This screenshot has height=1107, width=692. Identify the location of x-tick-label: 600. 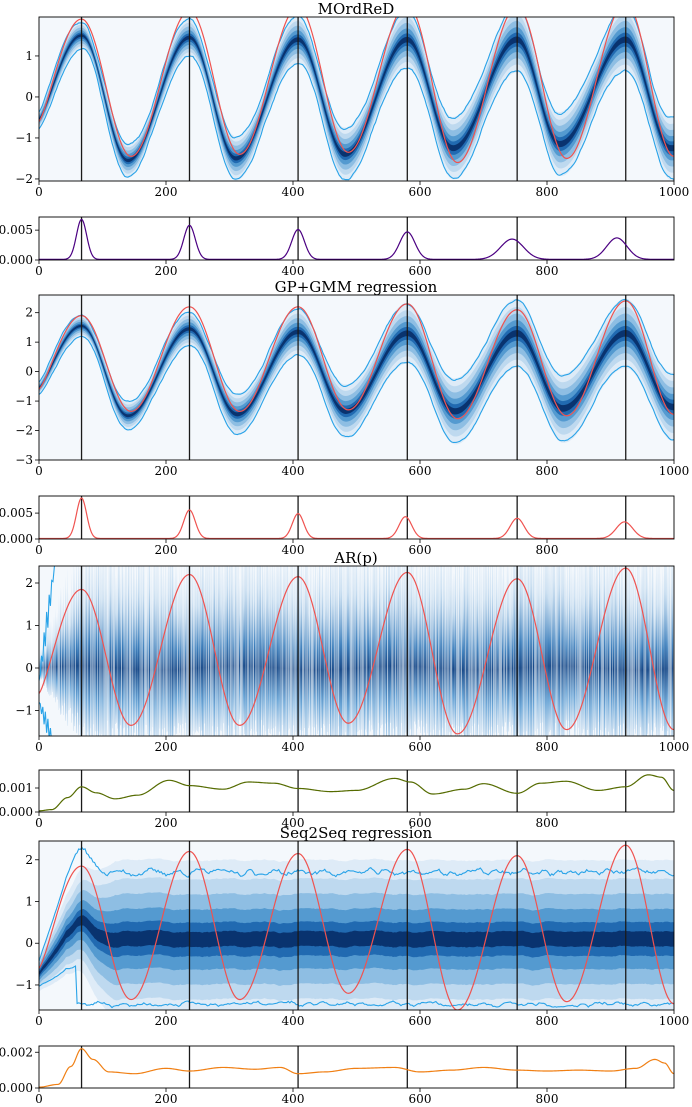
(420, 271).